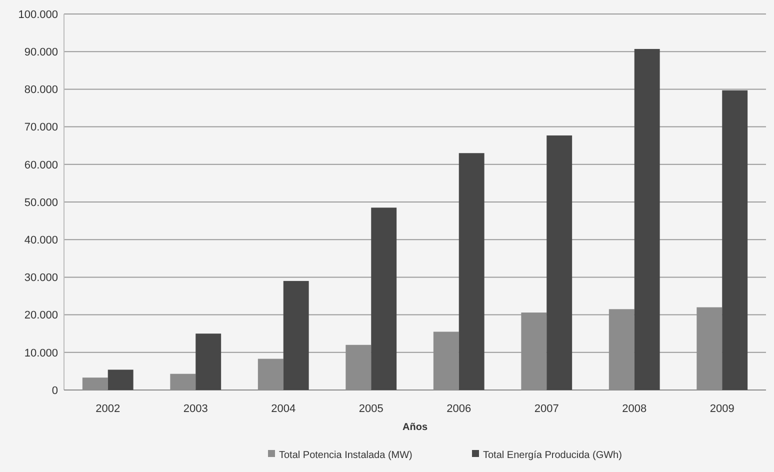 This screenshot has width=774, height=472. What do you see at coordinates (195, 409) in the screenshot?
I see `x-tick-label: 2003` at bounding box center [195, 409].